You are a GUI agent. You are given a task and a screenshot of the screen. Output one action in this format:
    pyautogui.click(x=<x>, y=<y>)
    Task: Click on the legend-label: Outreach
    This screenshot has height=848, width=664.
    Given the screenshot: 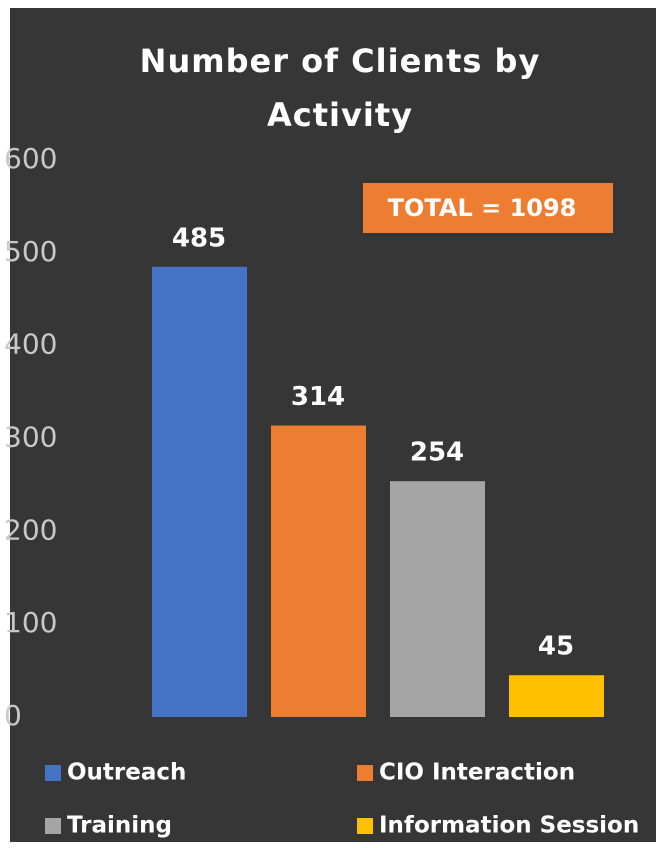 What is the action you would take?
    pyautogui.click(x=126, y=773)
    